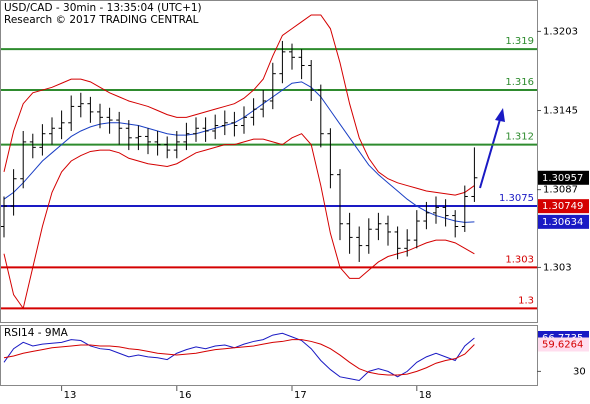 This screenshot has width=590, height=404. What do you see at coordinates (101, 20) in the screenshot?
I see `chart-subtitle: Research © 2017 TRADING CENTRAL` at bounding box center [101, 20].